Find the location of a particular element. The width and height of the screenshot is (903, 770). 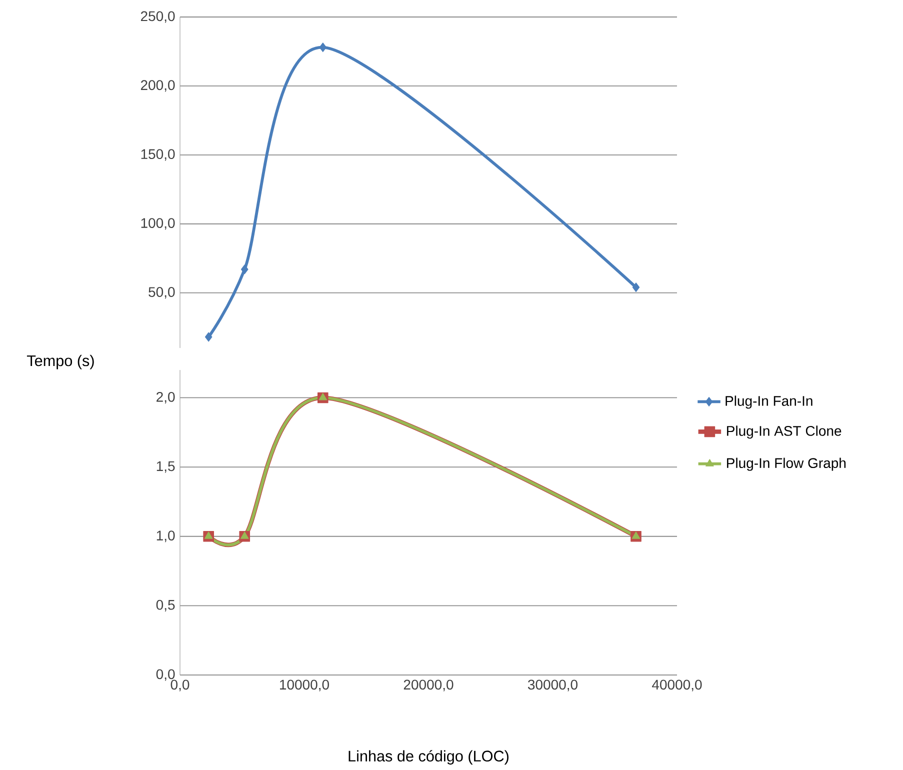

y-tick-label: 0,5 is located at coordinates (165, 606).